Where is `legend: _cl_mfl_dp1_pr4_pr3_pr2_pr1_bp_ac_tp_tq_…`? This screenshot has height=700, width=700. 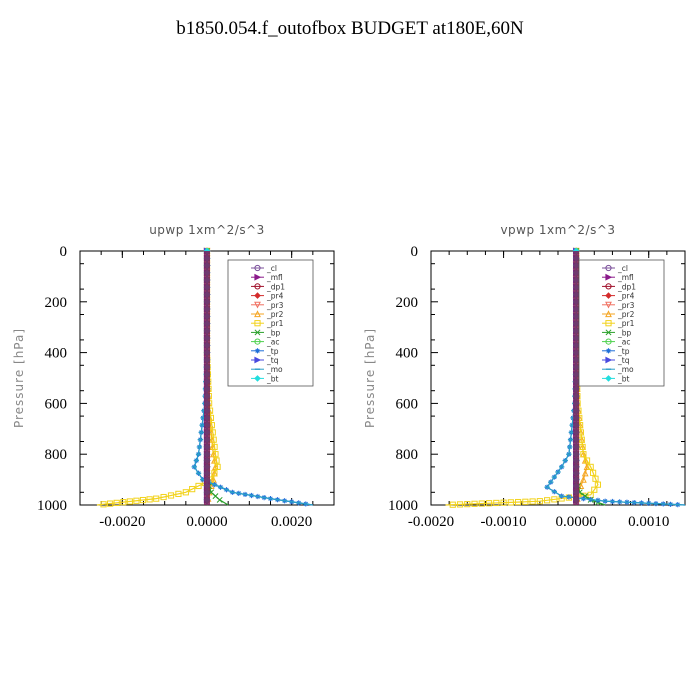 legend: _cl_mfl_dp1_pr4_pr3_pr2_pr1_bp_ac_tp_tq_… is located at coordinates (270, 323).